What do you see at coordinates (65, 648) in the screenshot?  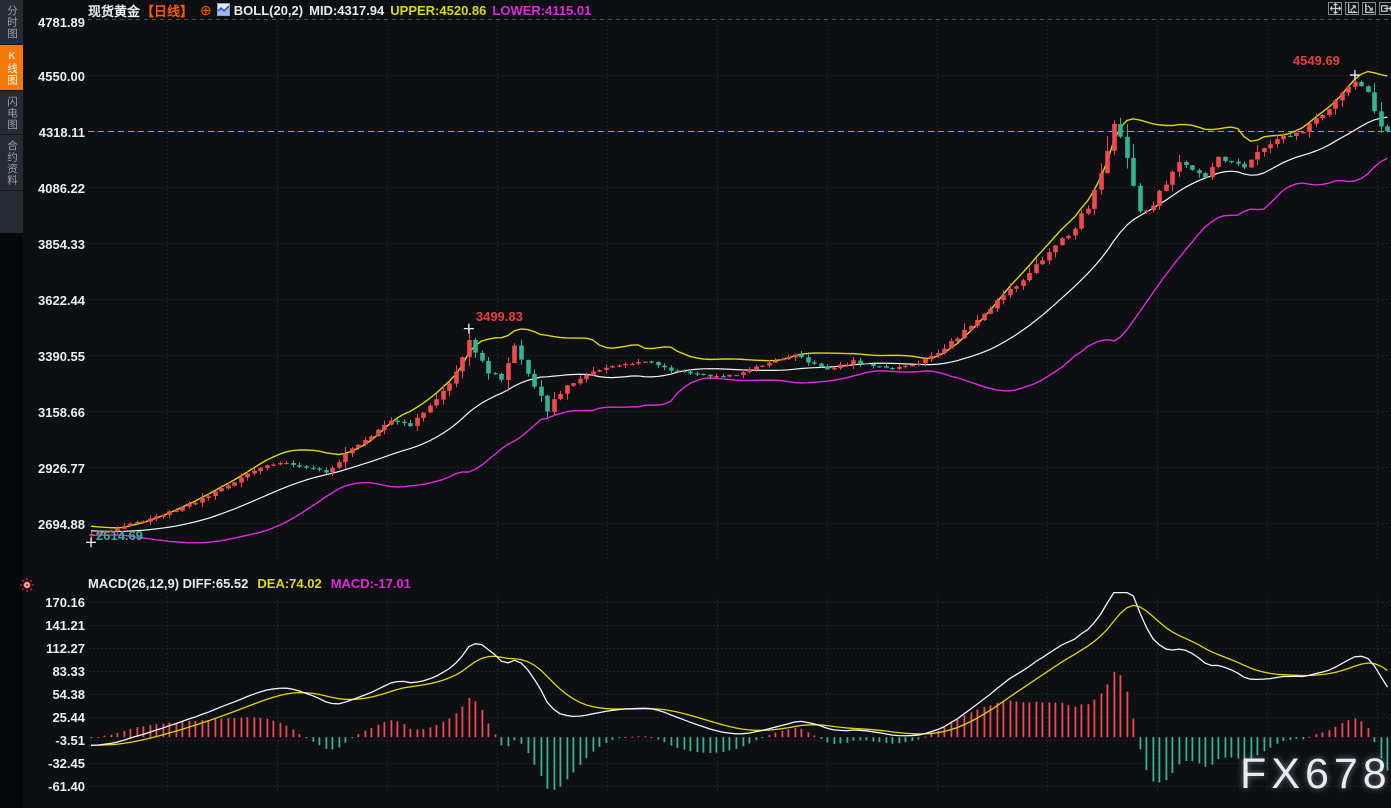 I see `macd-axis-label: 112.27` at bounding box center [65, 648].